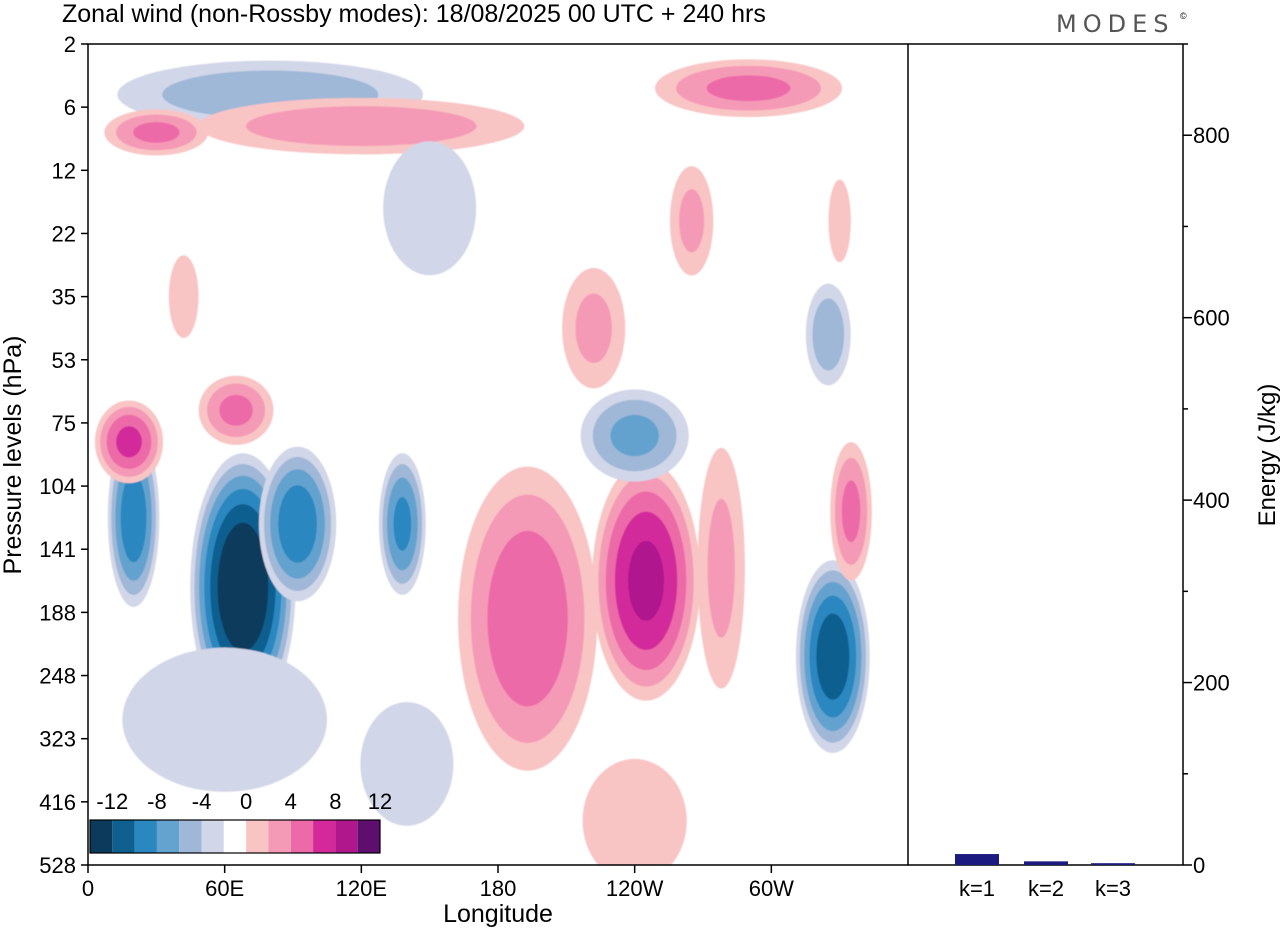 The image size is (1280, 930). What do you see at coordinates (438, 883) in the screenshot?
I see `longitude-axis: 0 60E 120E 180 120W 60W` at bounding box center [438, 883].